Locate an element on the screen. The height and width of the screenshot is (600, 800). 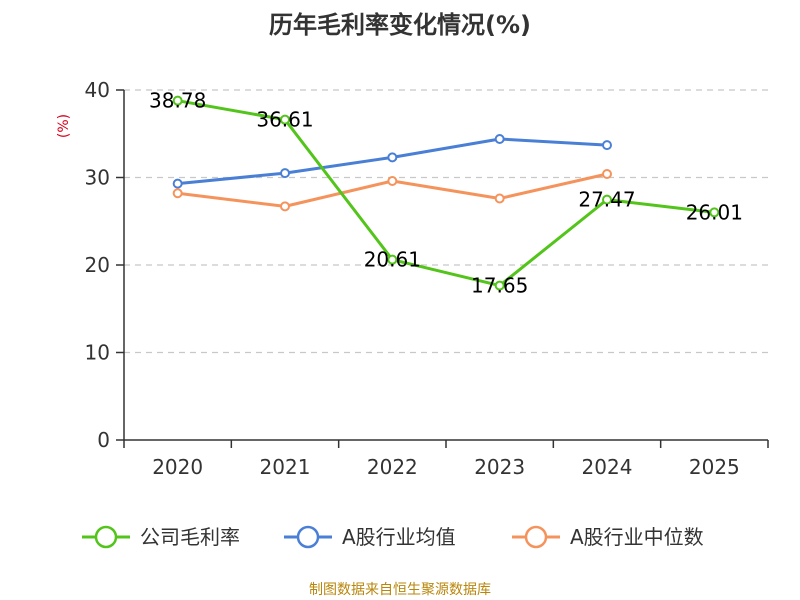
source-note: 制图数据来自恒生聚源数据库 is located at coordinates (400, 590).